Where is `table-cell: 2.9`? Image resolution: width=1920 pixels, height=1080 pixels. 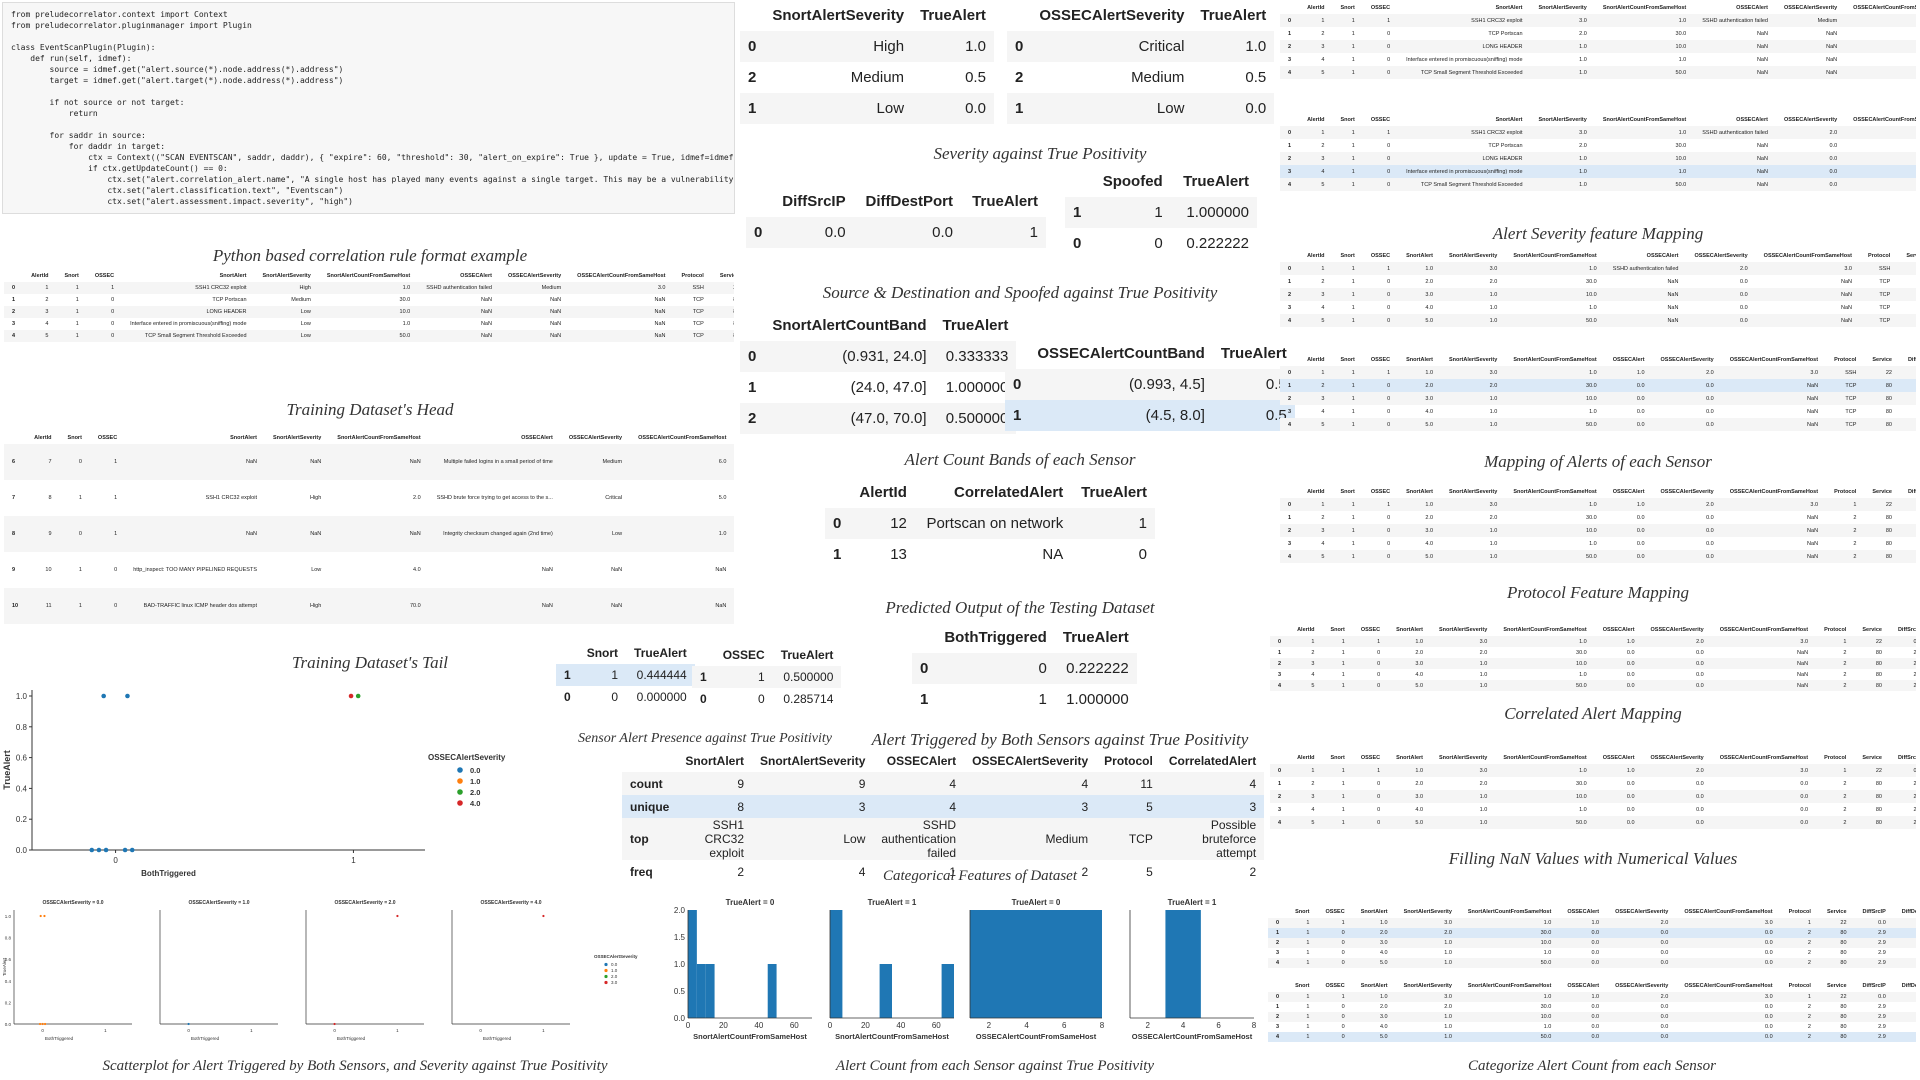
table-cell: 2.9 is located at coordinates (1914, 809).